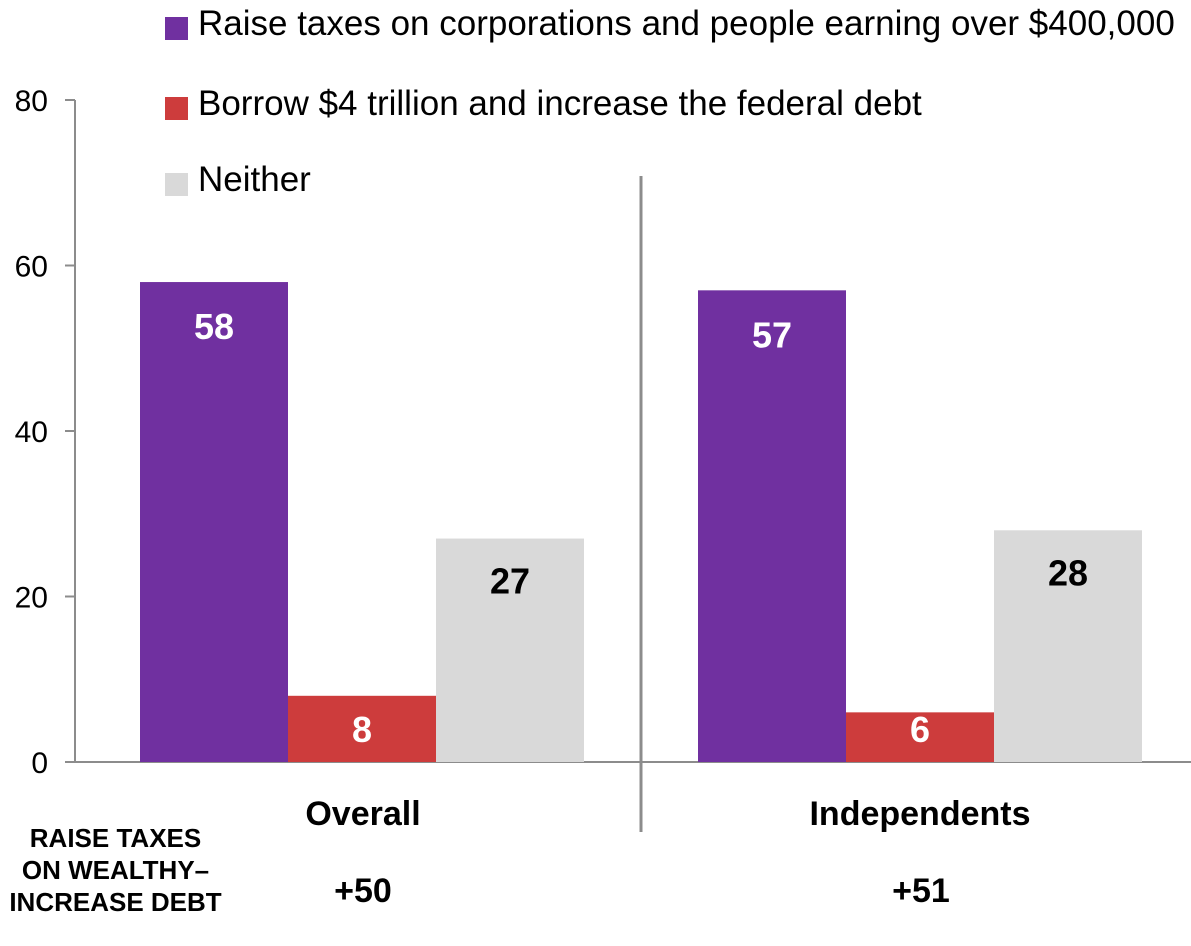  I want to click on data-label: 8, so click(362, 729).